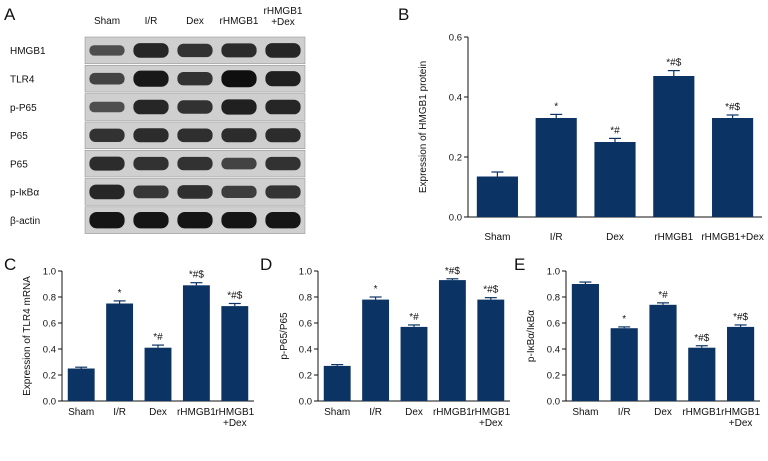  Describe the element at coordinates (10, 14) in the screenshot. I see `panel-letter-a: A` at that location.